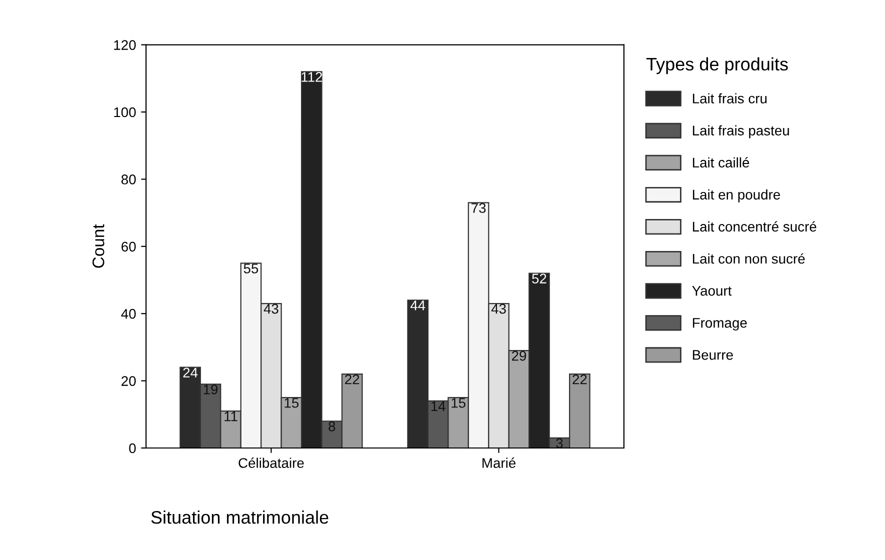 This screenshot has width=885, height=560. What do you see at coordinates (129, 381) in the screenshot?
I see `y-tick-label: 20` at bounding box center [129, 381].